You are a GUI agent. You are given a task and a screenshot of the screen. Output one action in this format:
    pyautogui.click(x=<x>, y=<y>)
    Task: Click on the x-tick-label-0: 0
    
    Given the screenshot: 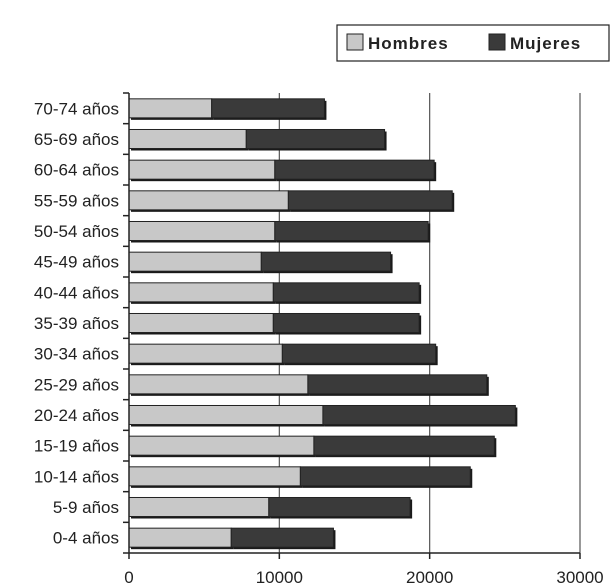 What is the action you would take?
    pyautogui.click(x=128, y=577)
    